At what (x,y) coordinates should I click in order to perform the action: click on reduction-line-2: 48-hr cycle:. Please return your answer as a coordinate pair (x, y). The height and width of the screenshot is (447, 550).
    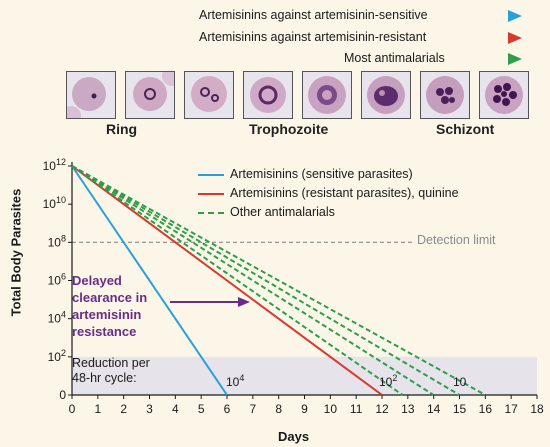
    Looking at the image, I should click on (104, 378).